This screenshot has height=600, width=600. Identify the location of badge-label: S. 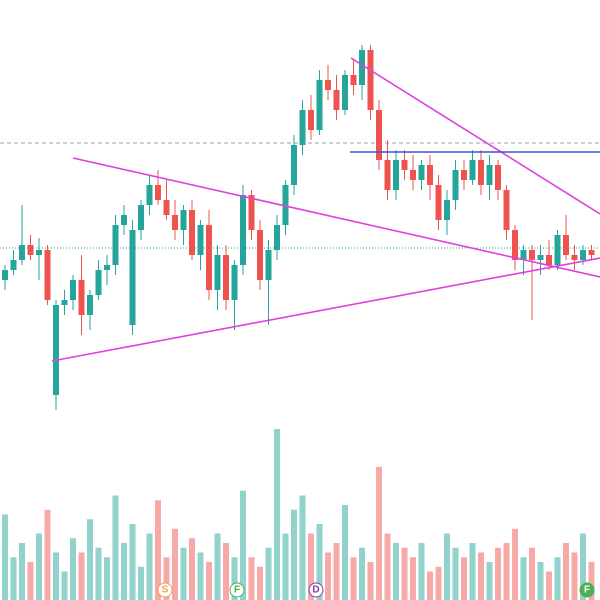
(165, 590).